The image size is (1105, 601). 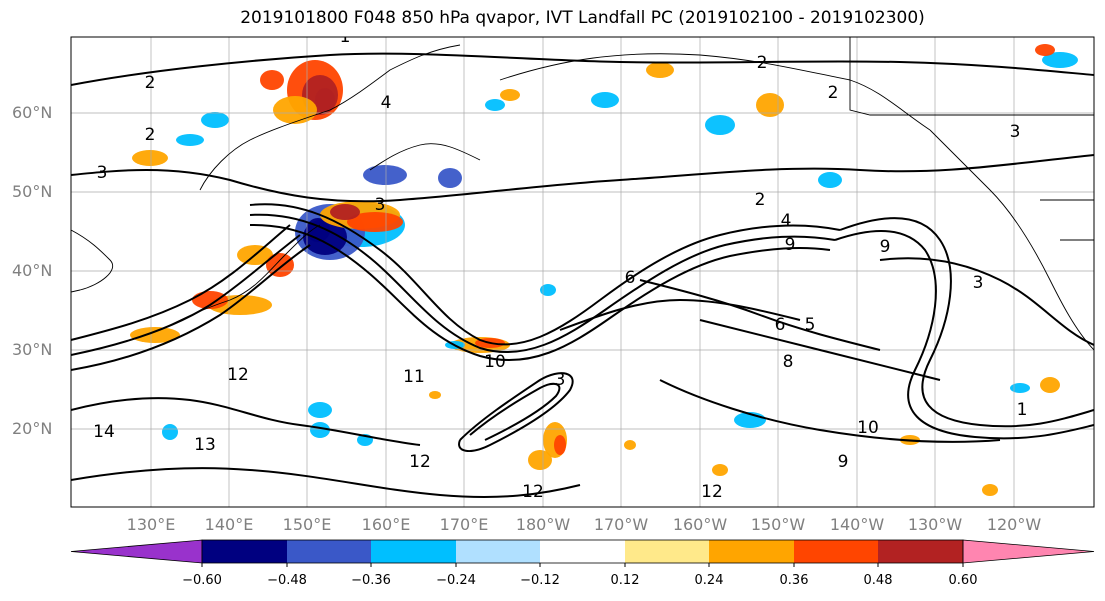 What do you see at coordinates (32, 112) in the screenshot?
I see `latitude-label: 60°N` at bounding box center [32, 112].